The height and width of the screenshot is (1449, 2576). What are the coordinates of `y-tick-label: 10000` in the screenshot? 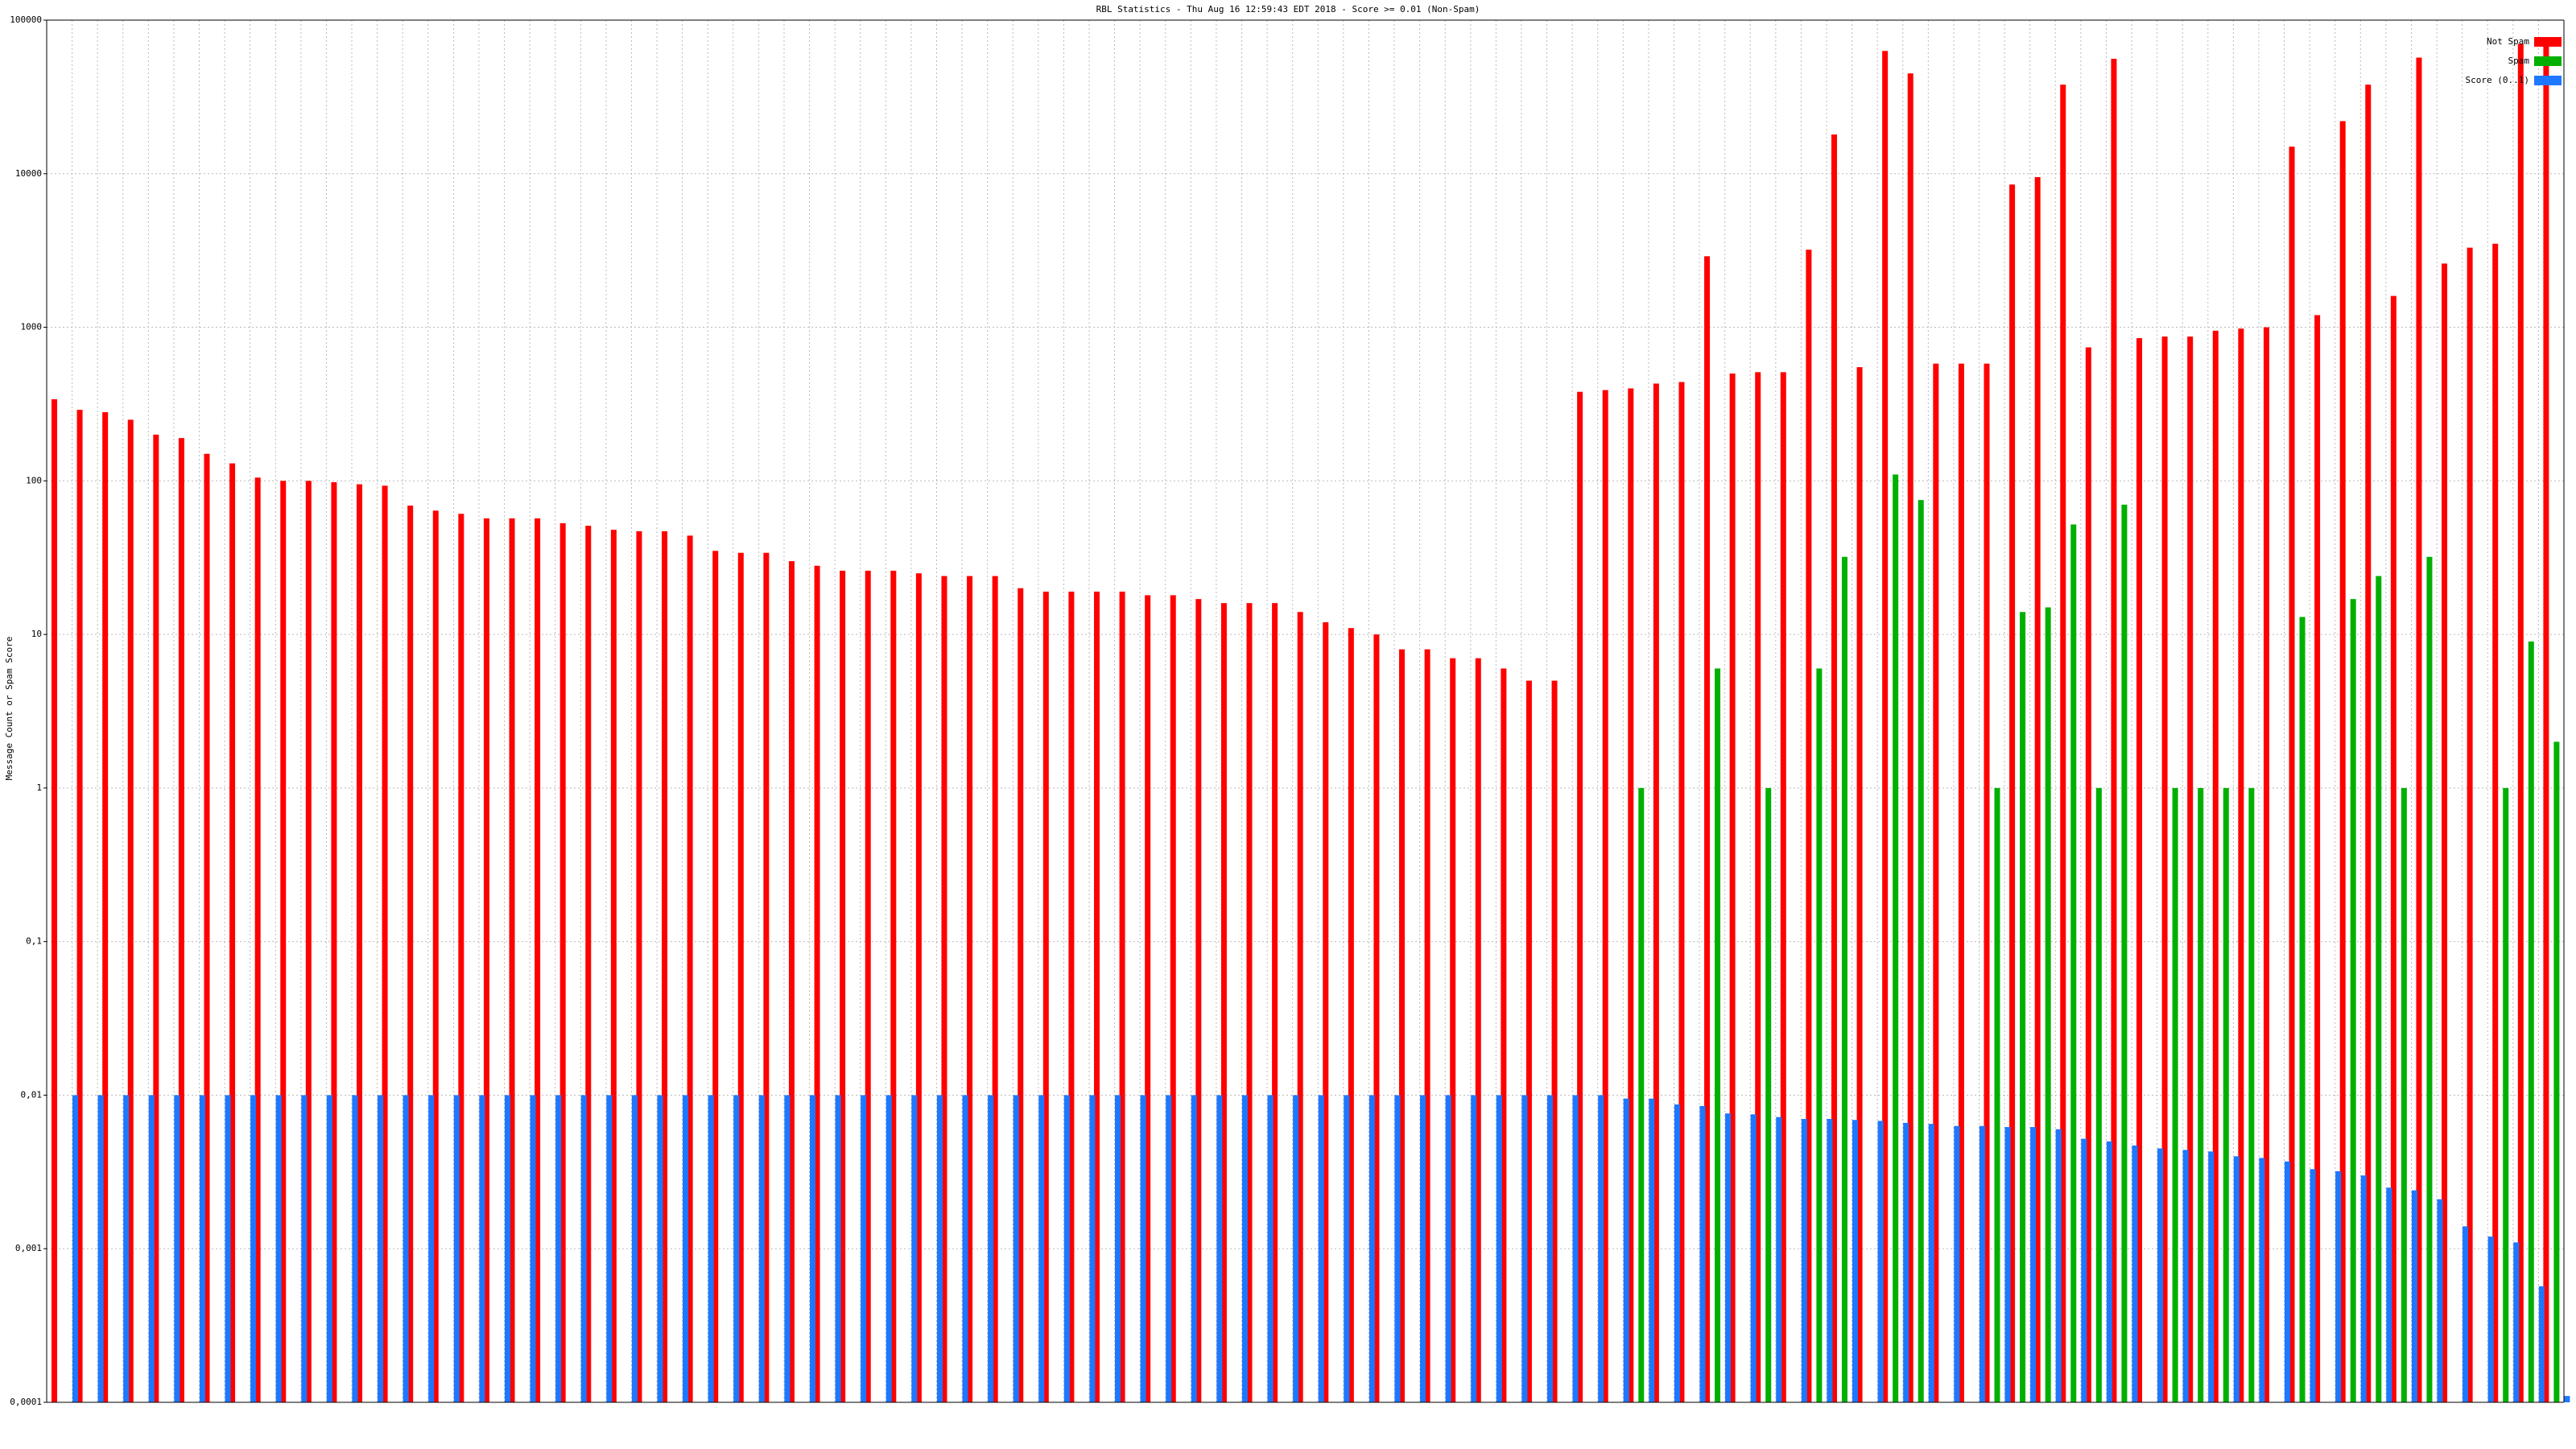 It's located at (28, 173).